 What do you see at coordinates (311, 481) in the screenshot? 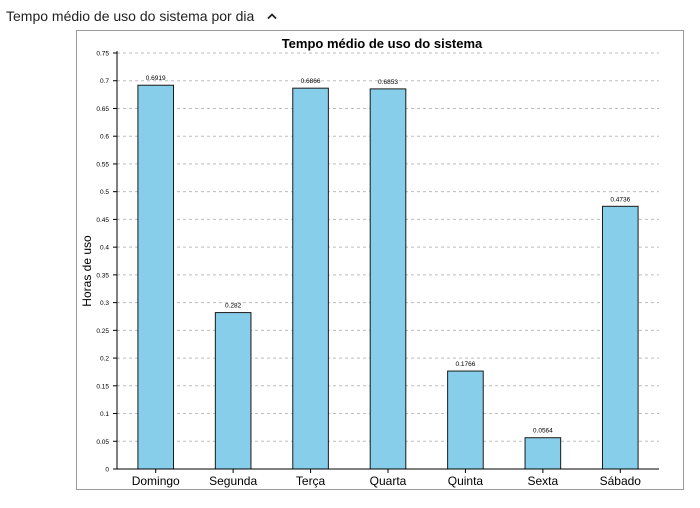
I see `x-tick-label: Terça` at bounding box center [311, 481].